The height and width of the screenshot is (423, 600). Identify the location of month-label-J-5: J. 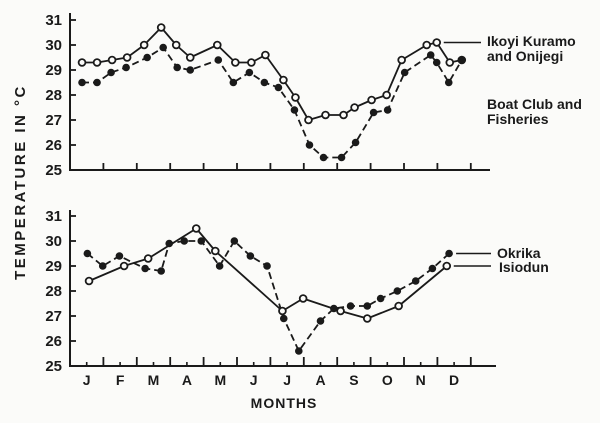
(254, 380).